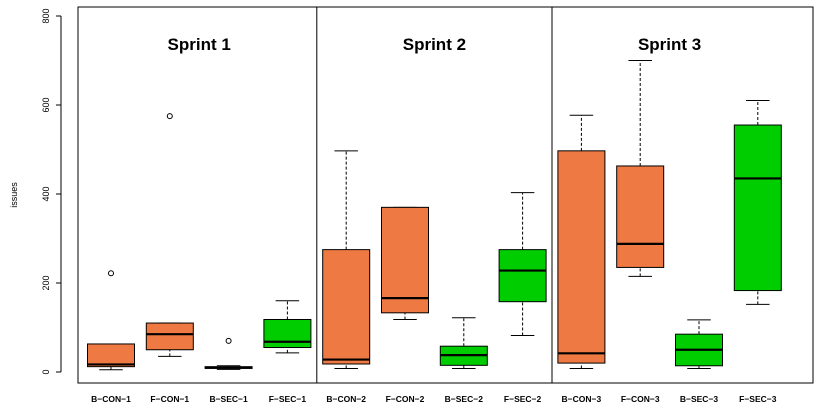  I want to click on y-tick-label: 0, so click(46, 371).